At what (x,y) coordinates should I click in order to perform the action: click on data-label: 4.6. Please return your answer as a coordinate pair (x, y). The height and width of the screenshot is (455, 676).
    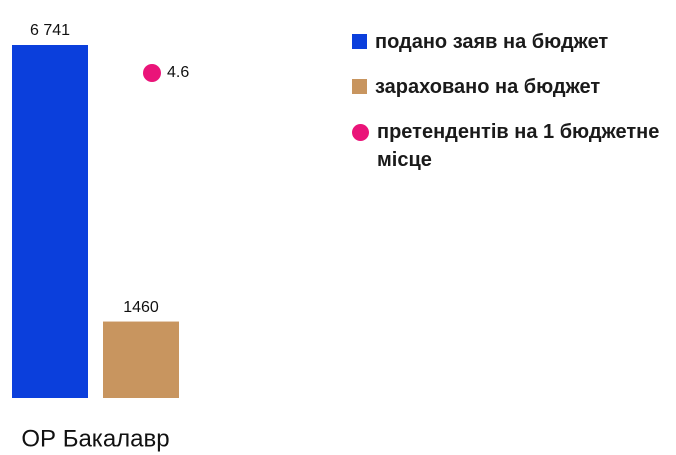
    Looking at the image, I should click on (178, 72).